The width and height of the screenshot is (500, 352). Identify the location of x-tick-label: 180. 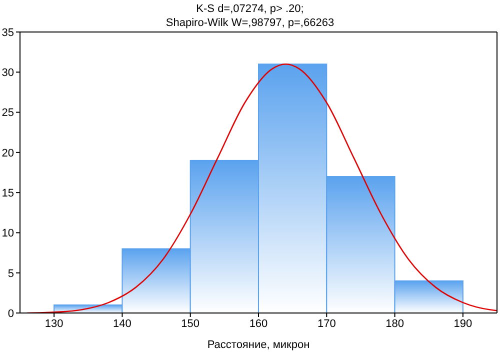
(395, 324).